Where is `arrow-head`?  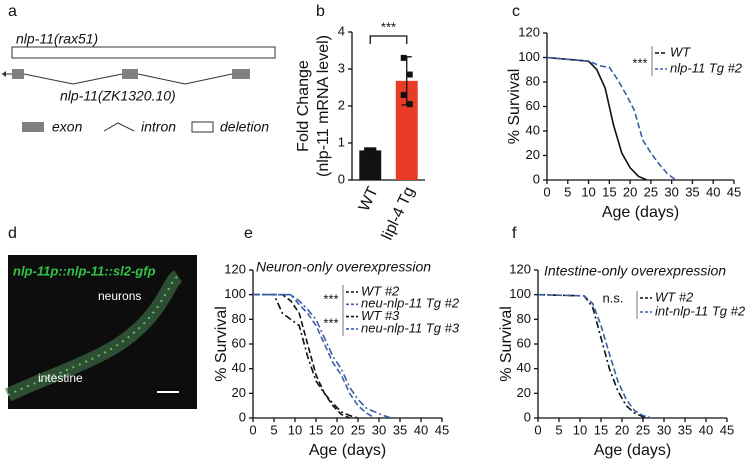
arrow-head is located at coordinates (4, 74).